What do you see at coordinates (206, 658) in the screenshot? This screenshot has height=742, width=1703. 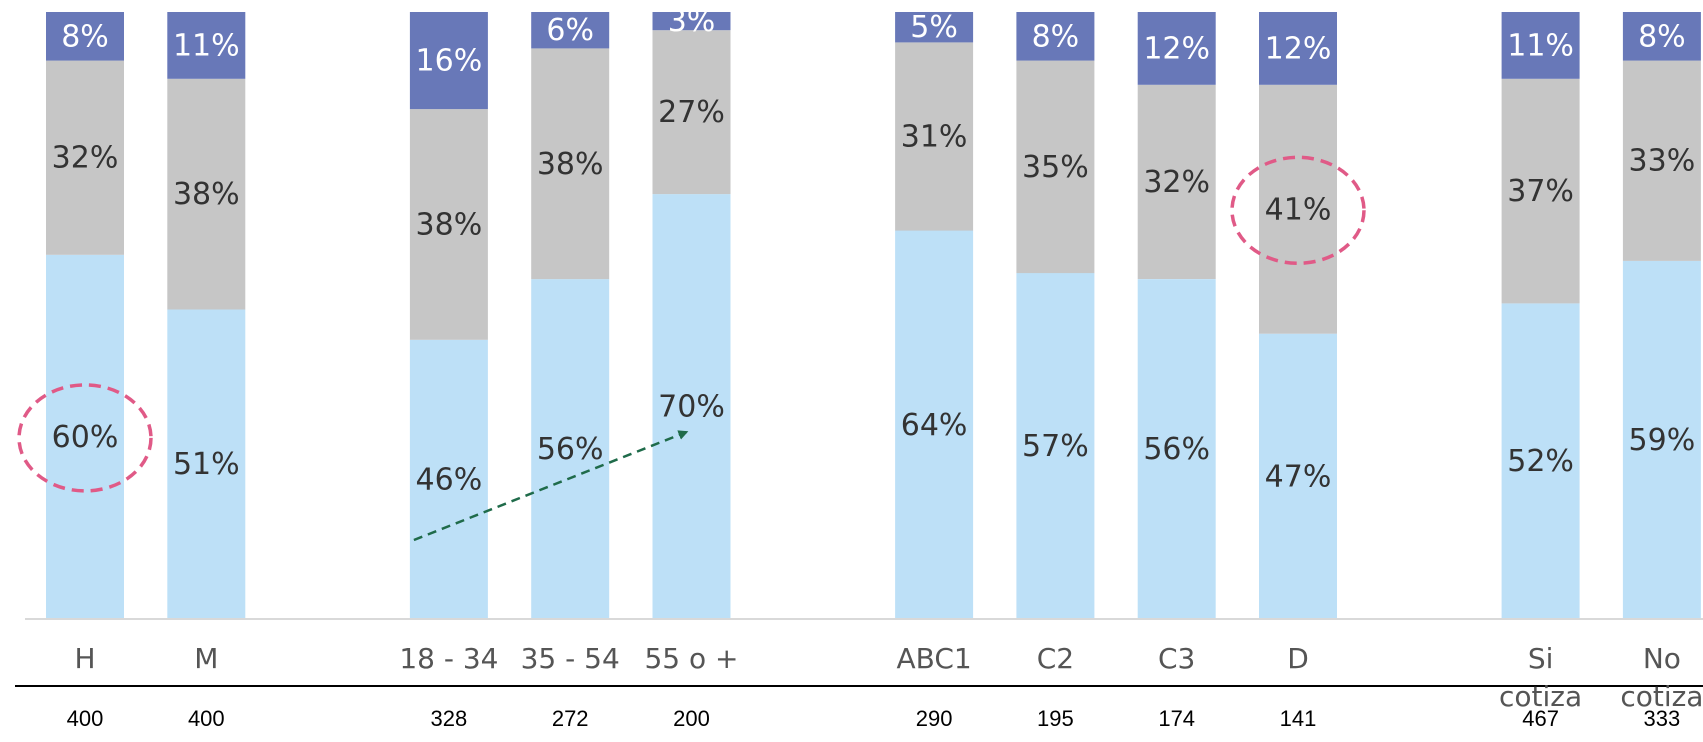 I see `category-label-m: M` at bounding box center [206, 658].